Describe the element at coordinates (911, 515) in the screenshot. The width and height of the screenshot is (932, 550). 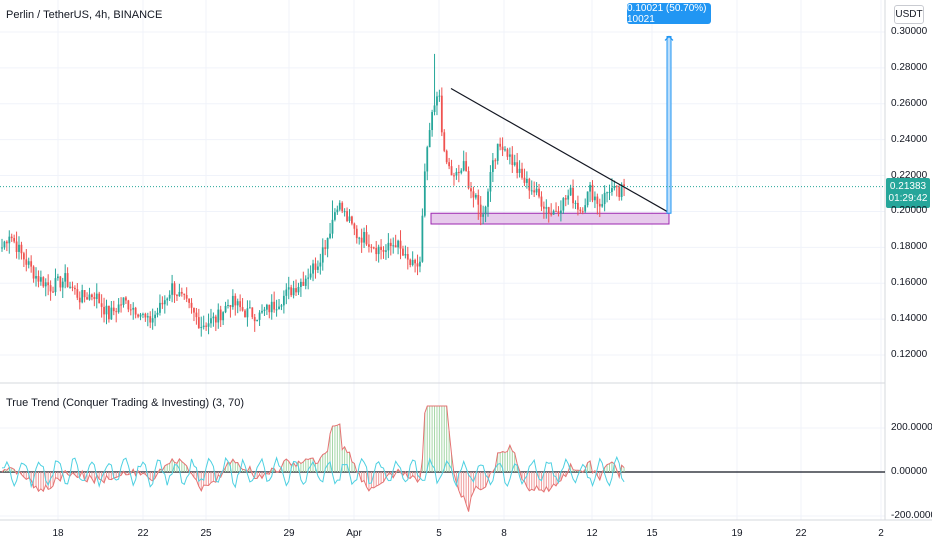
I see `oscillator-axis-tick: -200.00000` at that location.